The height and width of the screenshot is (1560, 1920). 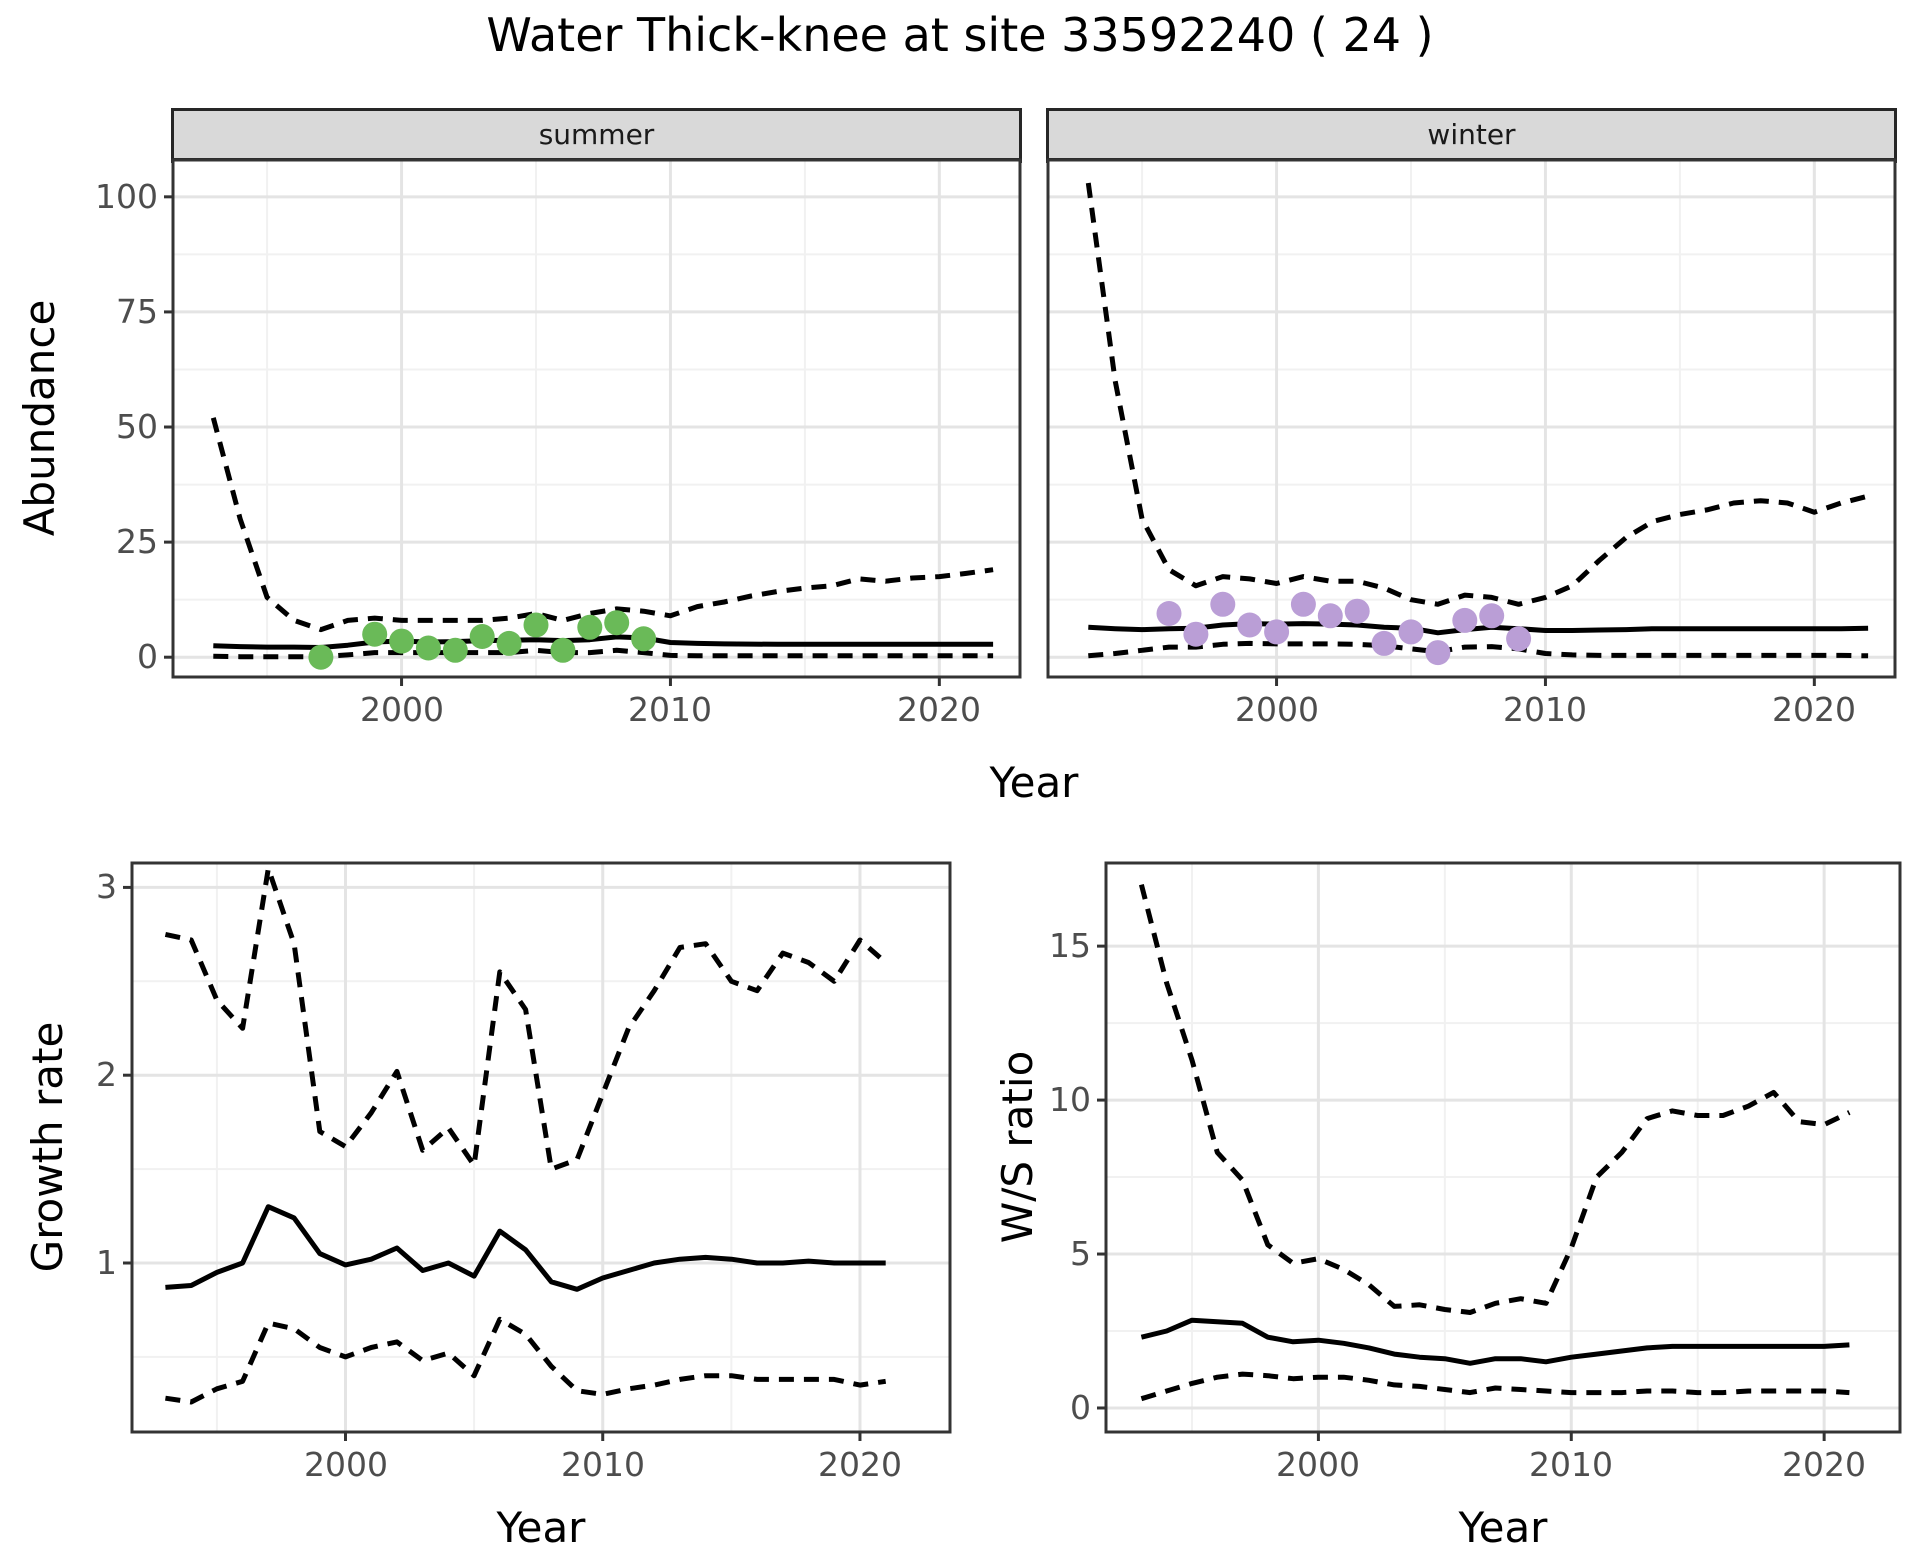 I want to click on y-tick-label: 10, so click(x=1070, y=1099).